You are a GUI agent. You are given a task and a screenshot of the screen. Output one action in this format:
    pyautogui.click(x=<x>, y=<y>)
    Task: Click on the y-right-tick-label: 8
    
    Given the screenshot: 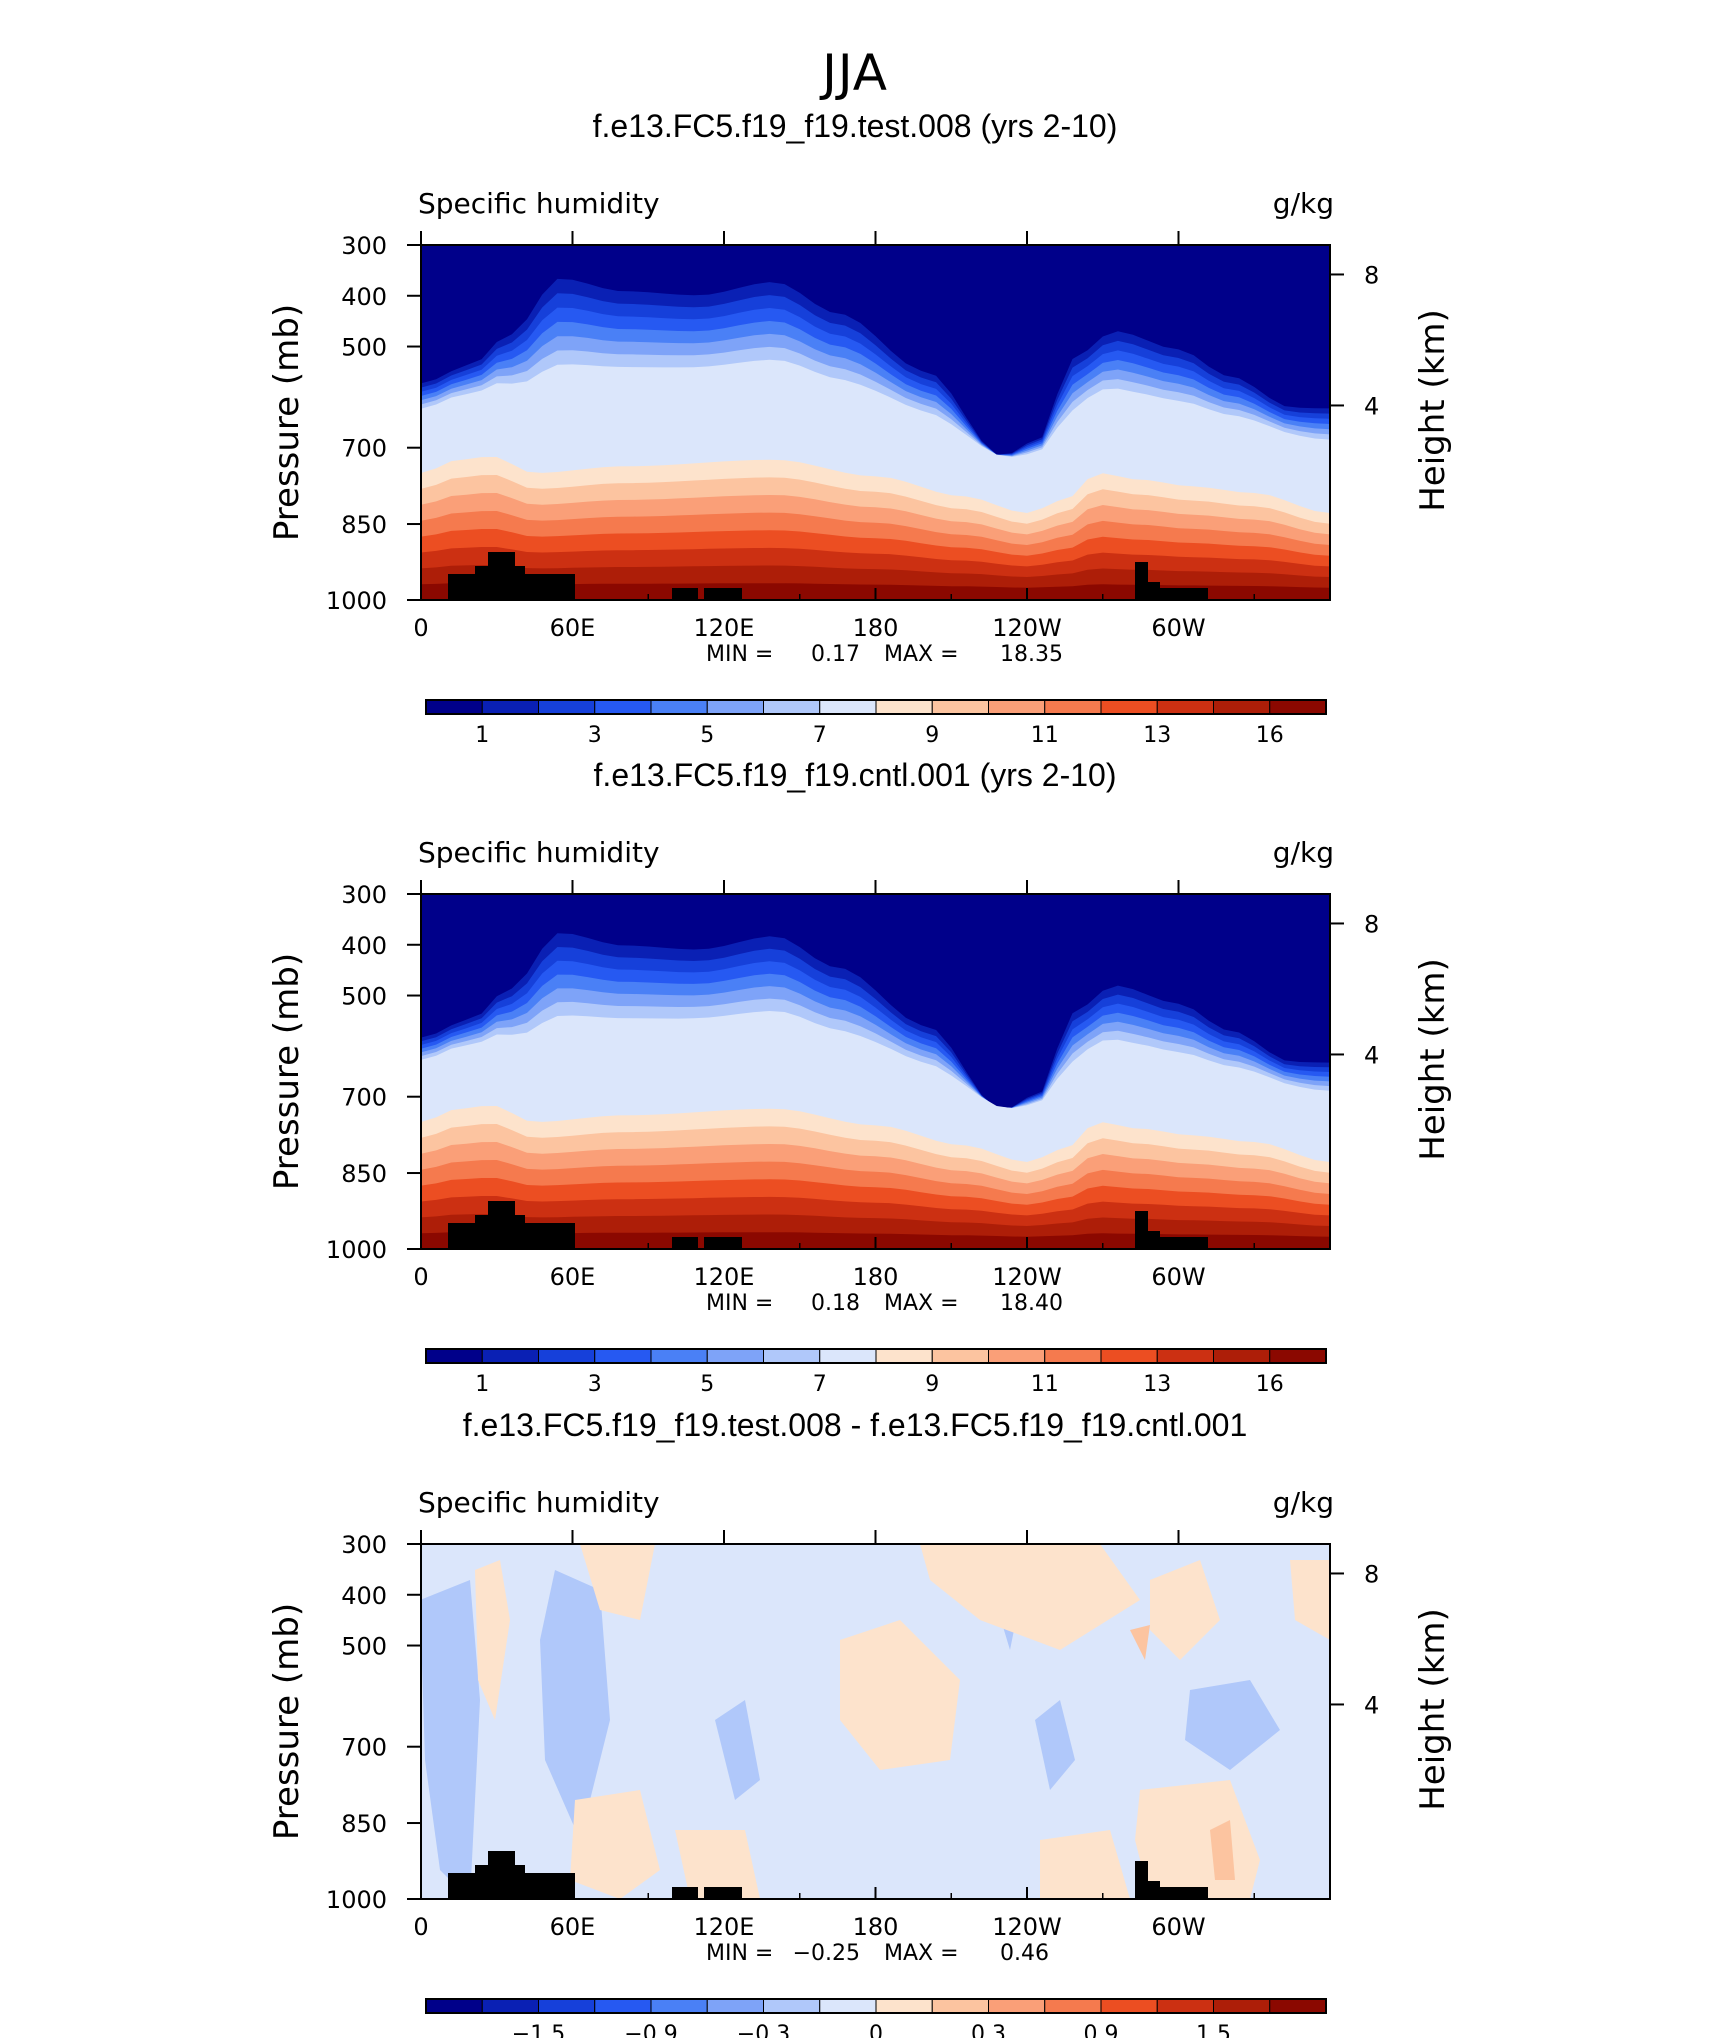 What is the action you would take?
    pyautogui.click(x=1371, y=1574)
    